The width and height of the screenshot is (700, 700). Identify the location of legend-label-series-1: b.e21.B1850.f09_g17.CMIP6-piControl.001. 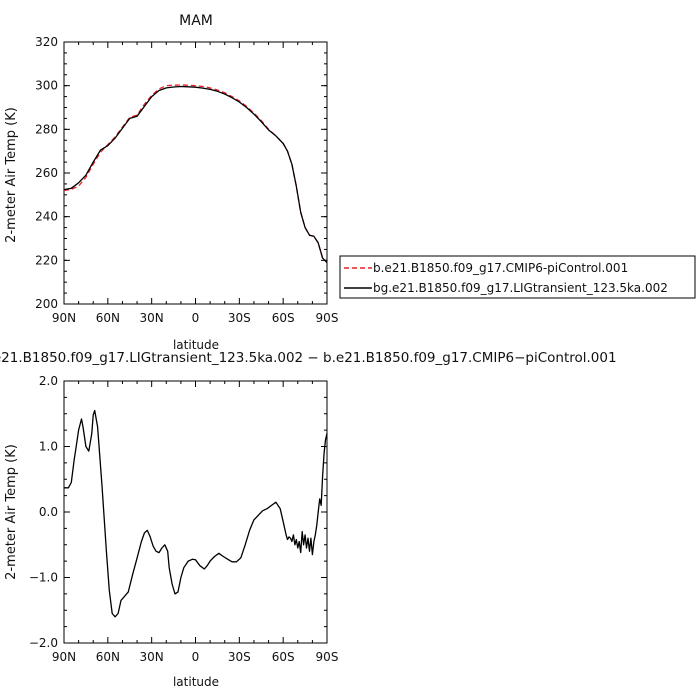
(500, 268).